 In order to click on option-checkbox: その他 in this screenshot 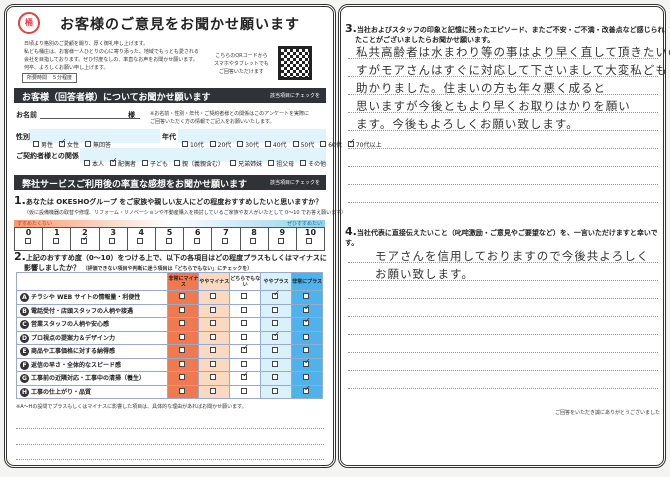, I will do `click(313, 163)`.